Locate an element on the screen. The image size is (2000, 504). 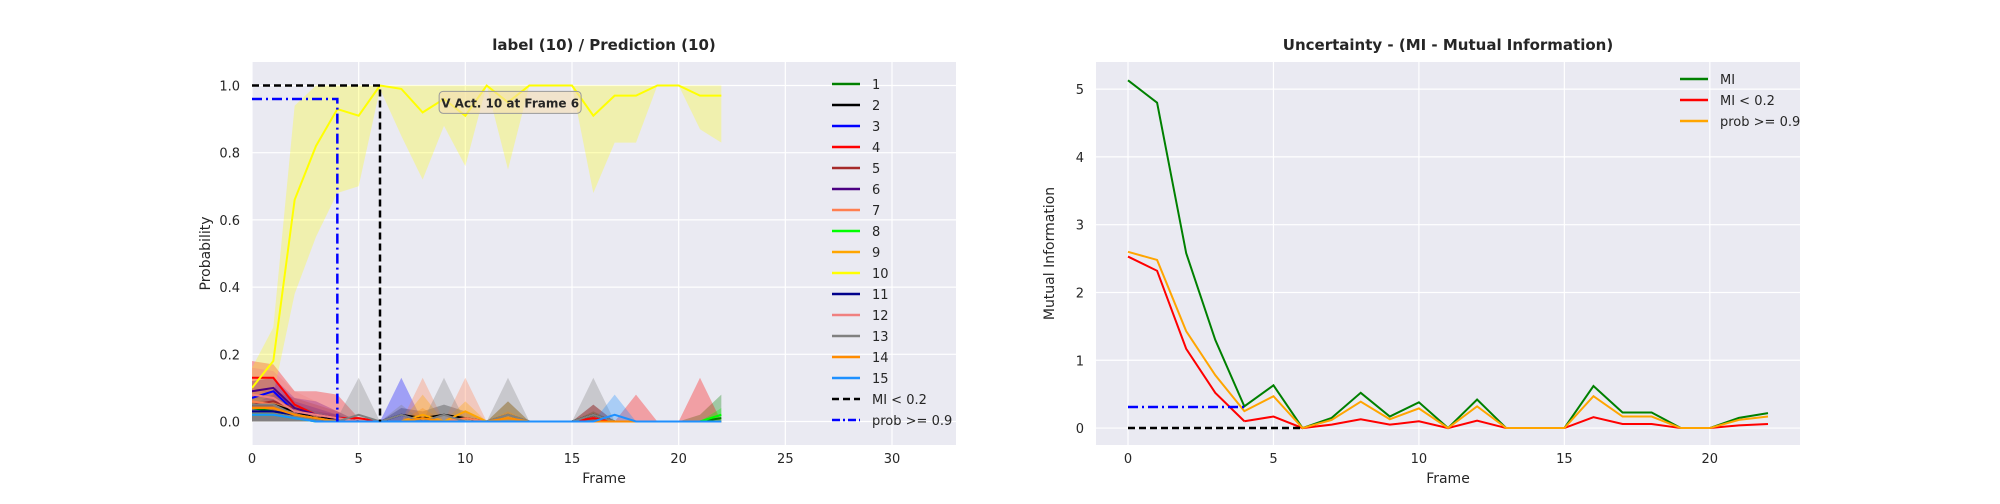
legend-label-1: 1 is located at coordinates (876, 85).